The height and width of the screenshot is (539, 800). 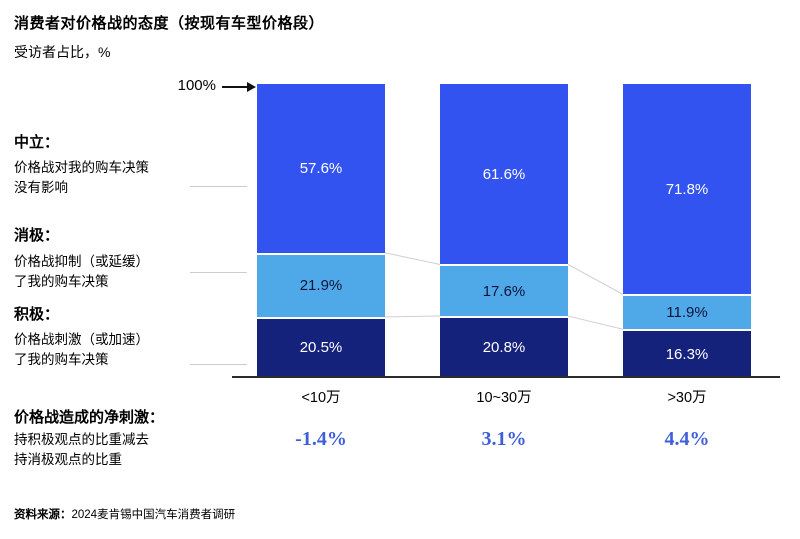 What do you see at coordinates (68, 459) in the screenshot?
I see `net-stimulus-desc-line2: 持消极观点的比重` at bounding box center [68, 459].